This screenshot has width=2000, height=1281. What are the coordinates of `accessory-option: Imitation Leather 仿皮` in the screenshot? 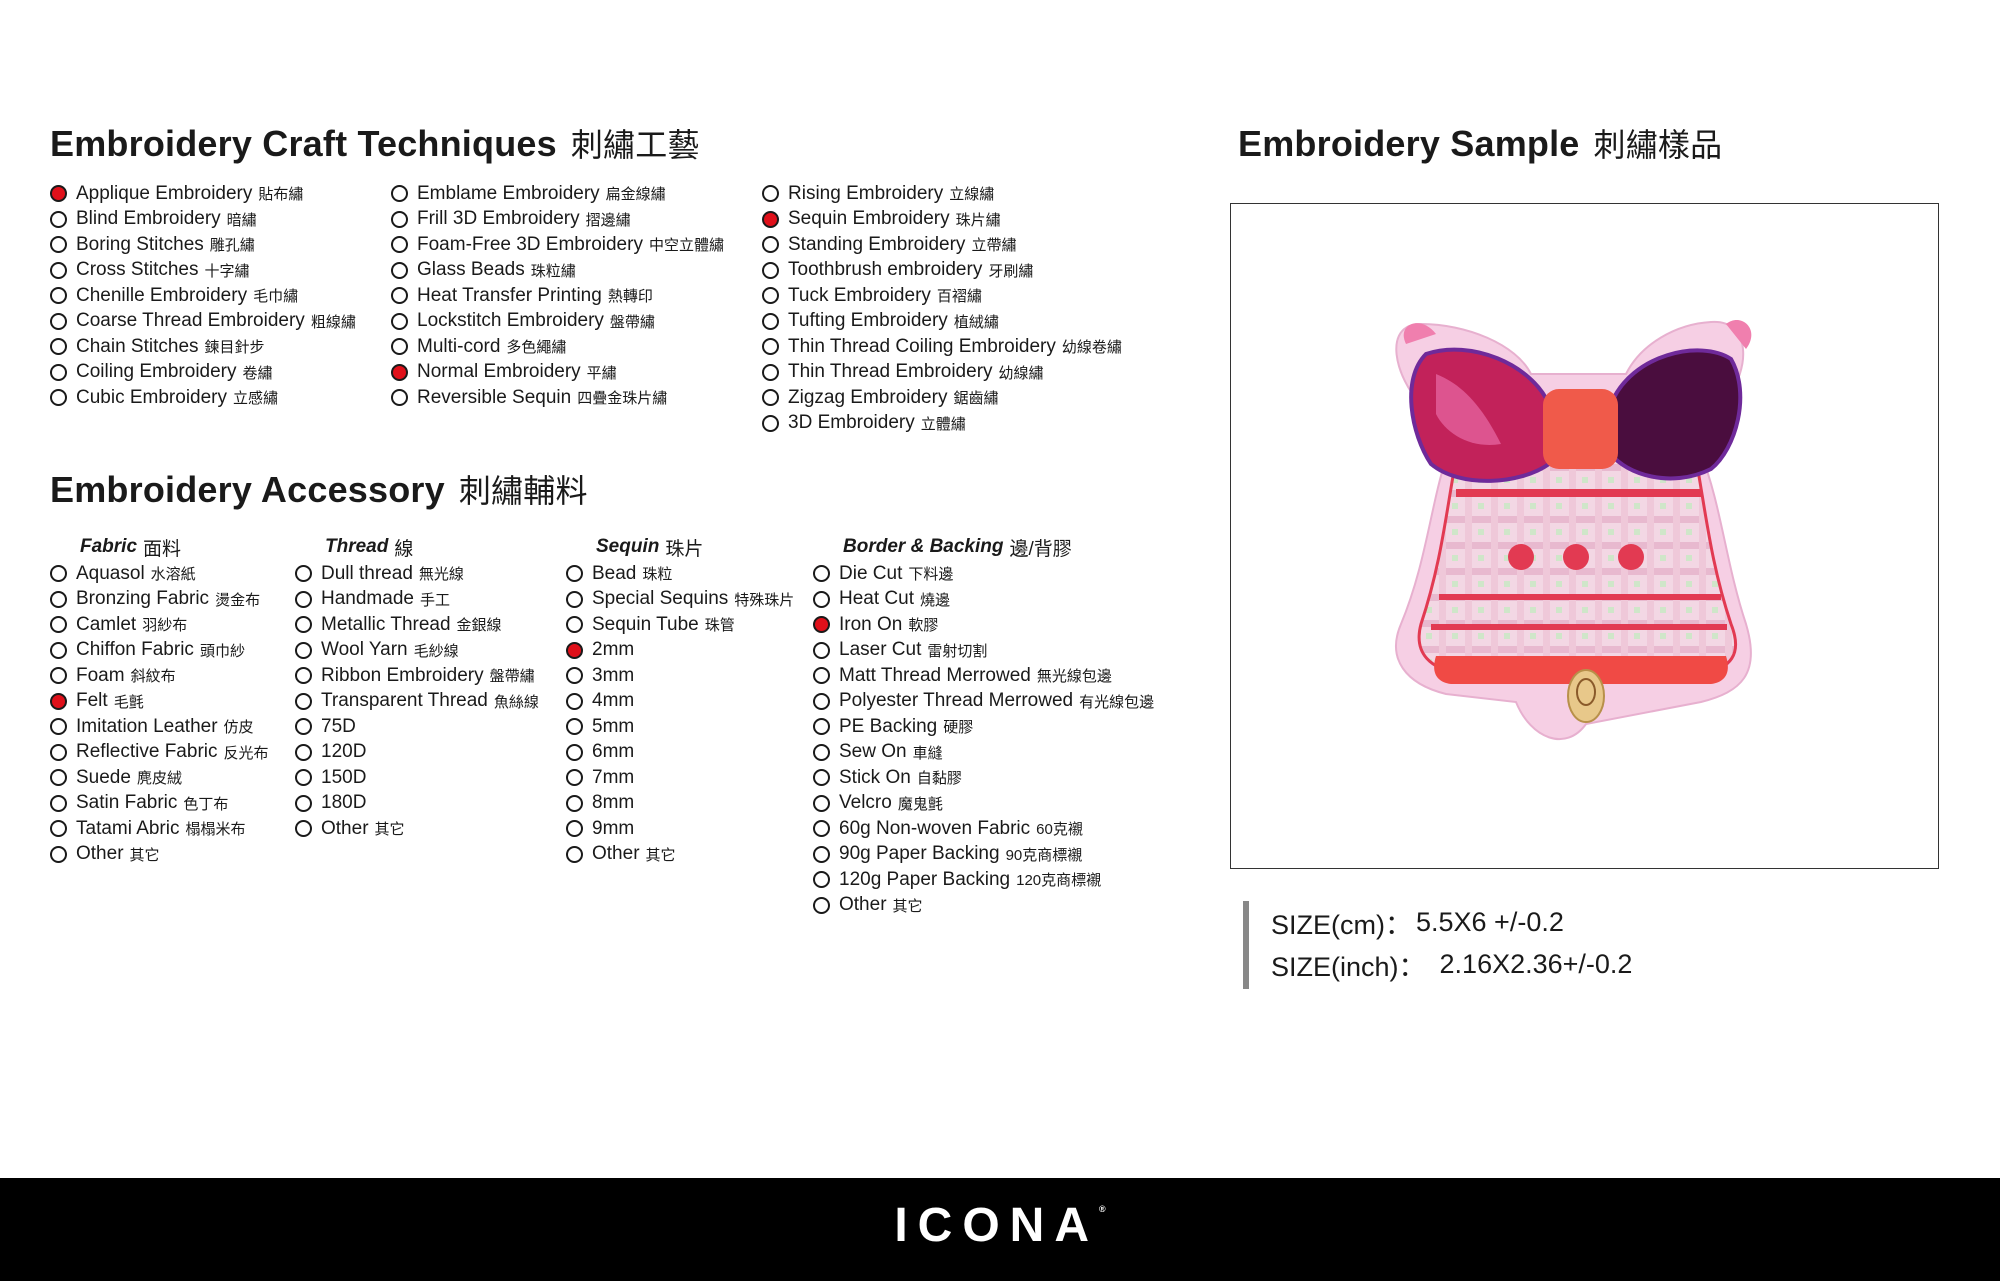 It's located at (159, 727).